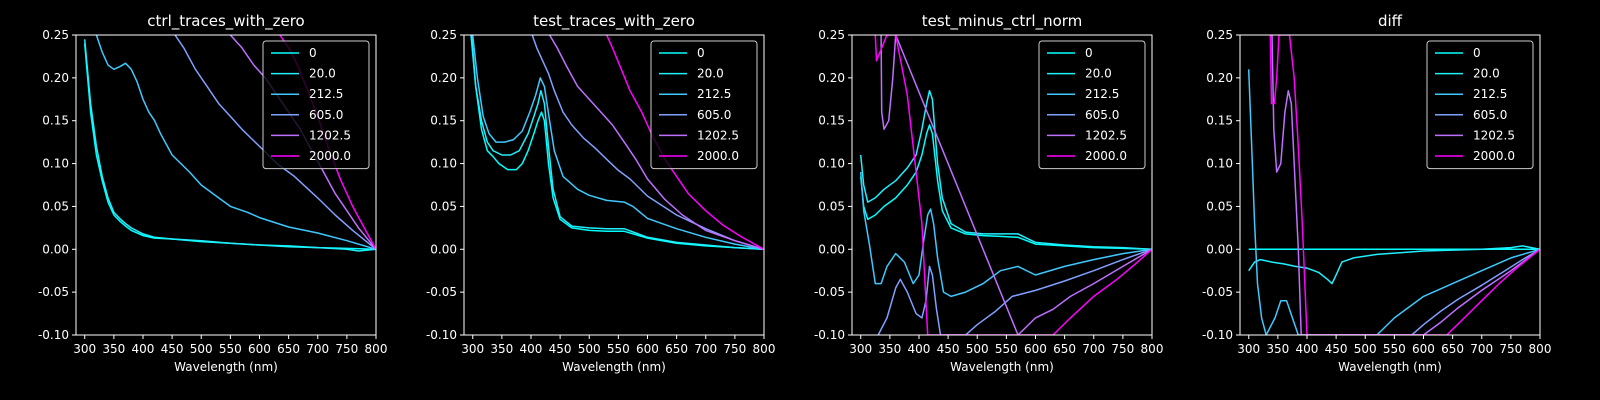 The width and height of the screenshot is (1600, 400). Describe the element at coordinates (831, 249) in the screenshot. I see `y-tick-label: 0.00` at that location.